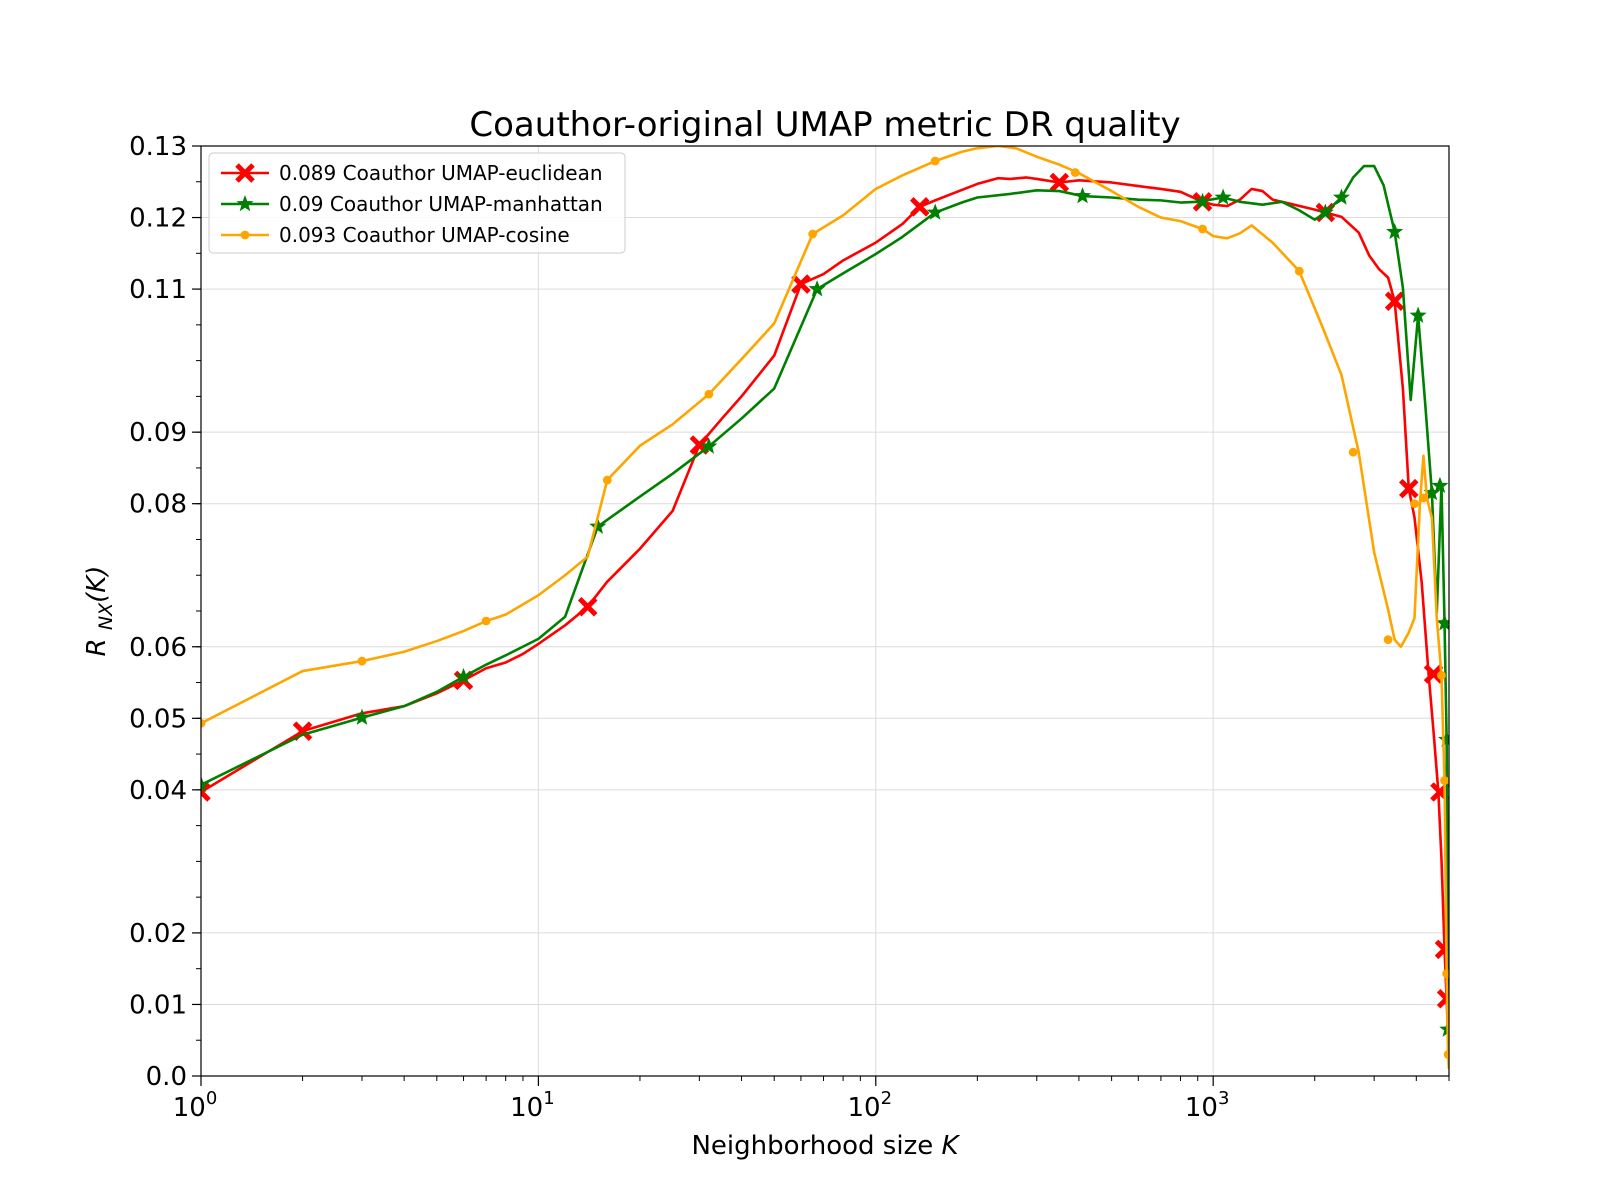 The width and height of the screenshot is (1600, 1200). I want to click on x-tick-label: 10², so click(870, 1105).